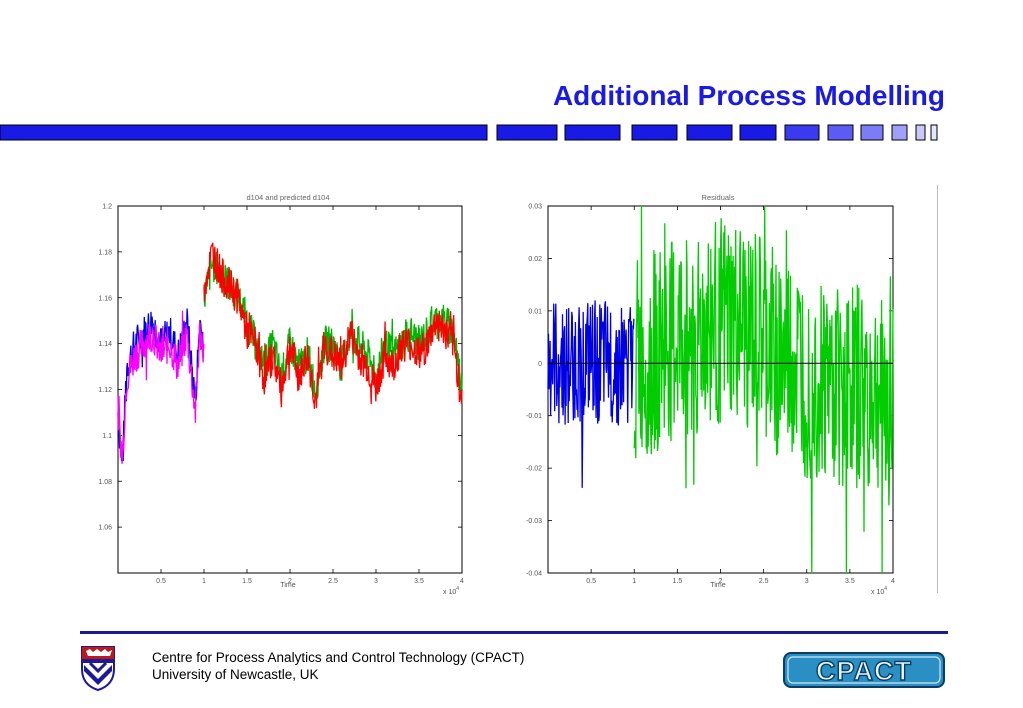 This screenshot has height=708, width=1023. I want to click on y-tick-label: -0.02, so click(534, 469).